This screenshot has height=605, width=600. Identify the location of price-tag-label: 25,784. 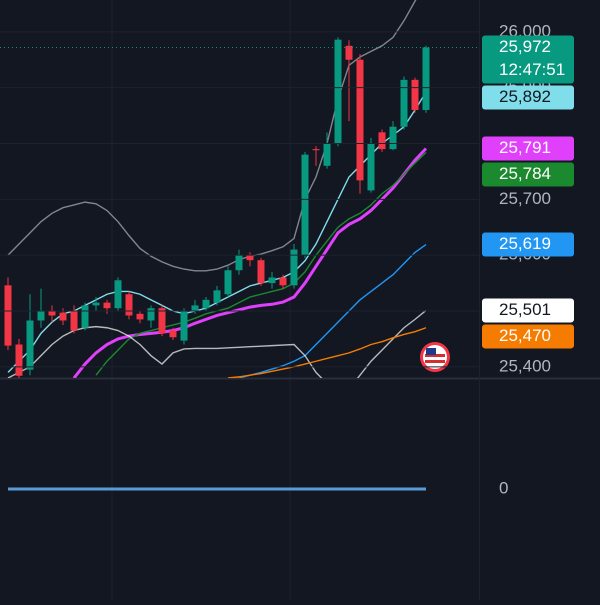
(525, 173).